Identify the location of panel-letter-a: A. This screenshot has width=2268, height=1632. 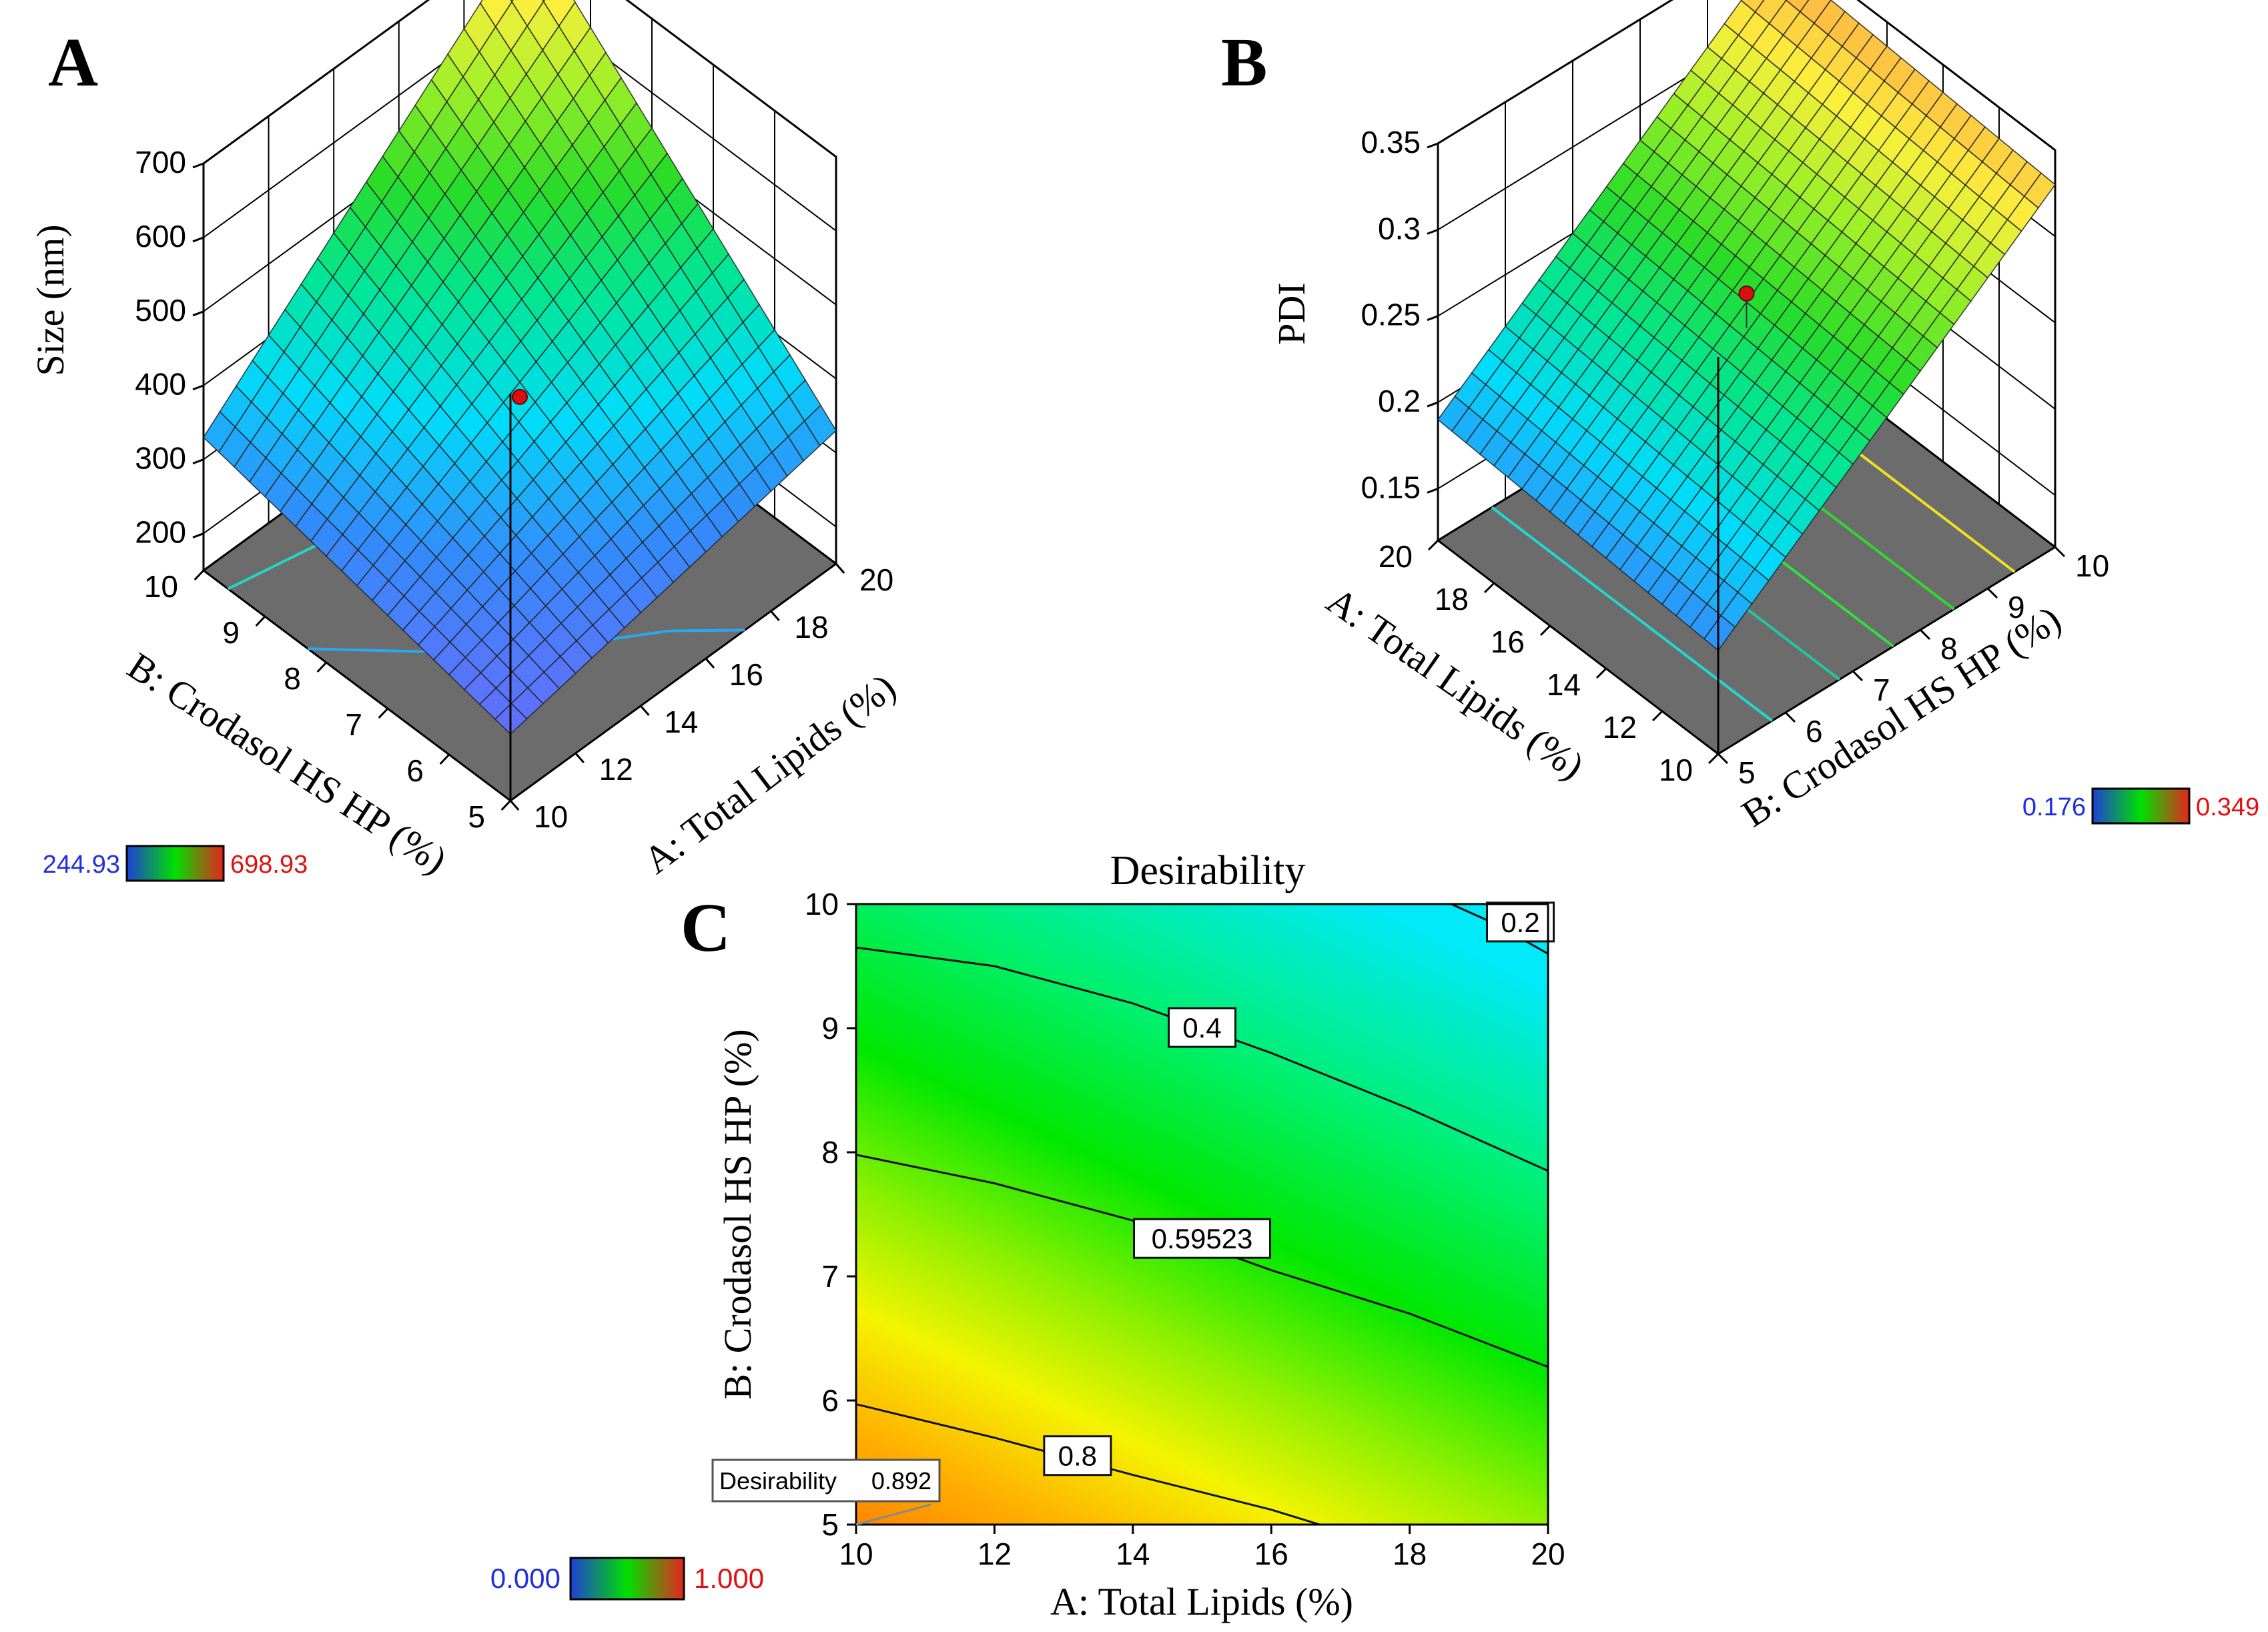
(73, 62).